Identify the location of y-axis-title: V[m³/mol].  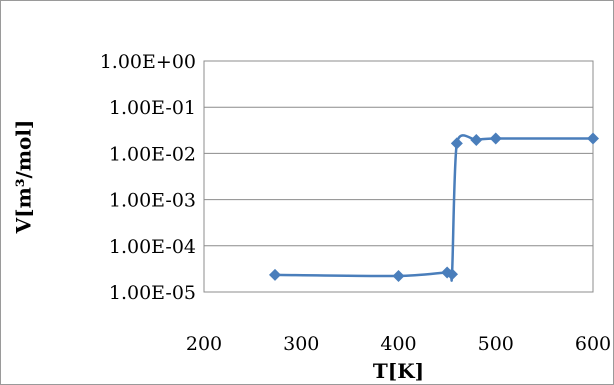
(24, 177).